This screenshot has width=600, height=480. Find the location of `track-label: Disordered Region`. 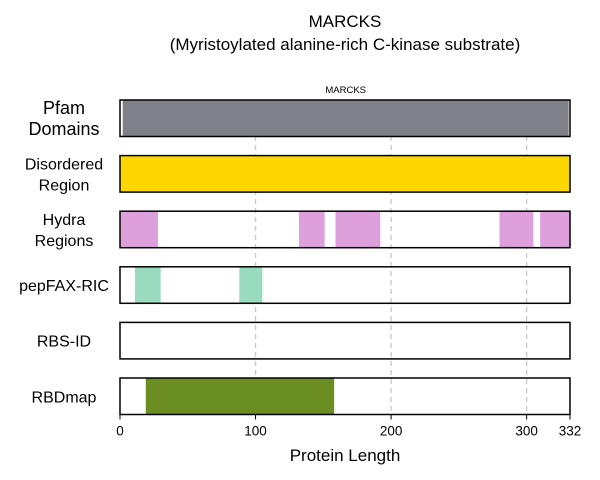

track-label: Disordered Region is located at coordinates (64, 175).